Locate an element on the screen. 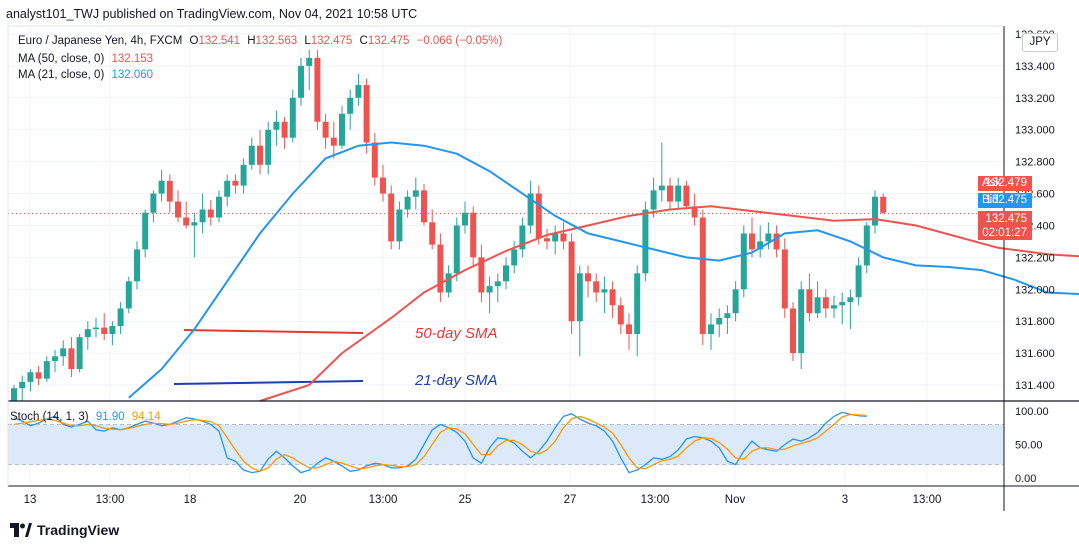 Image resolution: width=1079 pixels, height=548 pixels. price-tick-label: 133.000 is located at coordinates (1035, 131).